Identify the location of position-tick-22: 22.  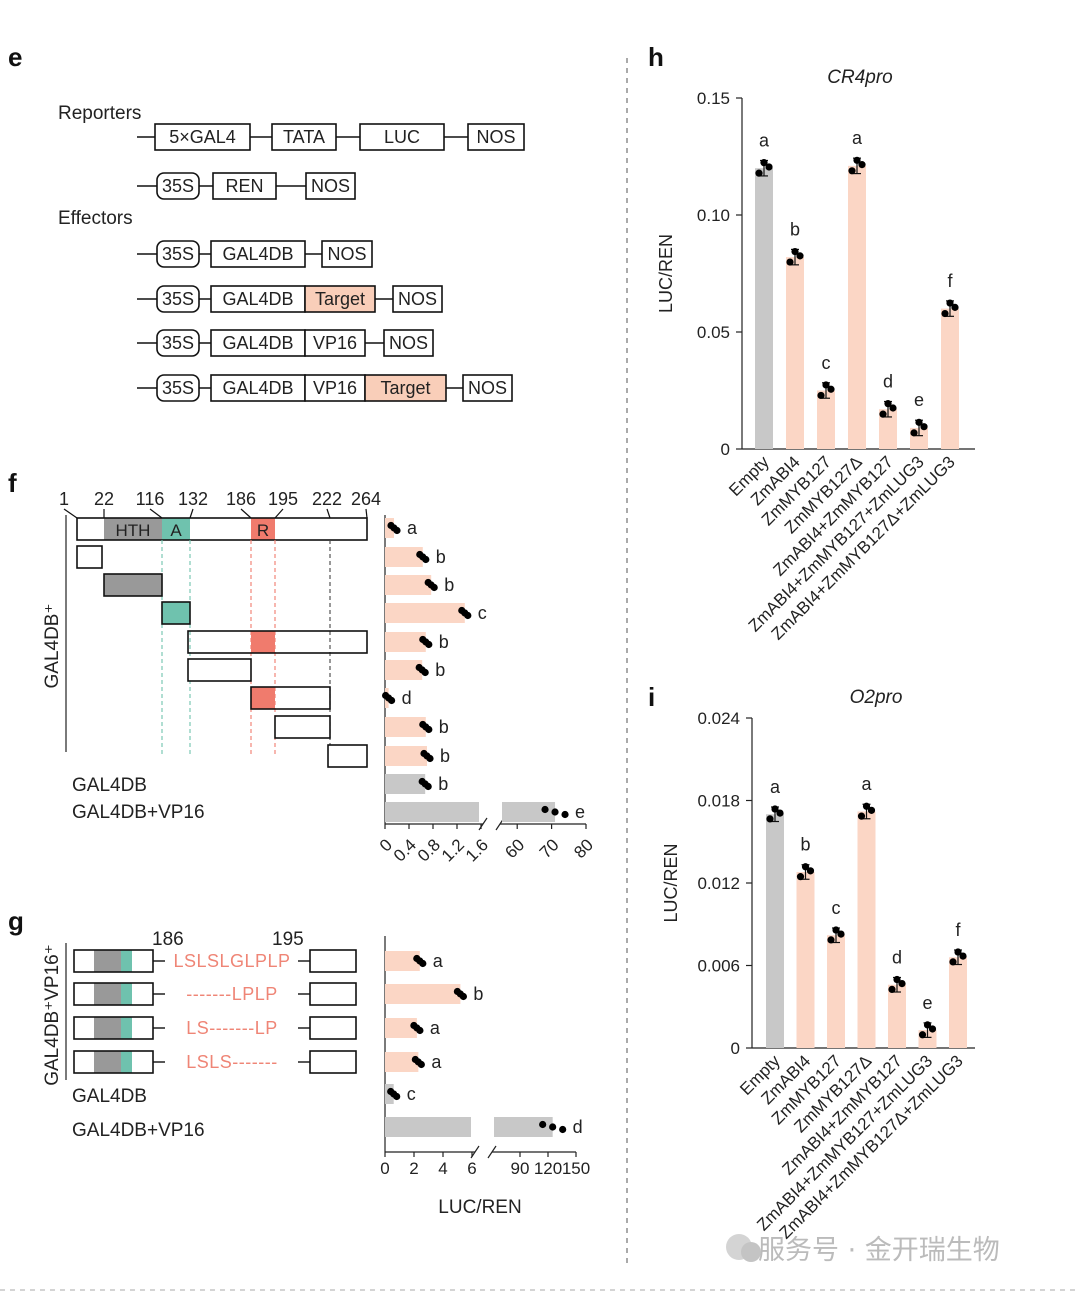
(104, 499).